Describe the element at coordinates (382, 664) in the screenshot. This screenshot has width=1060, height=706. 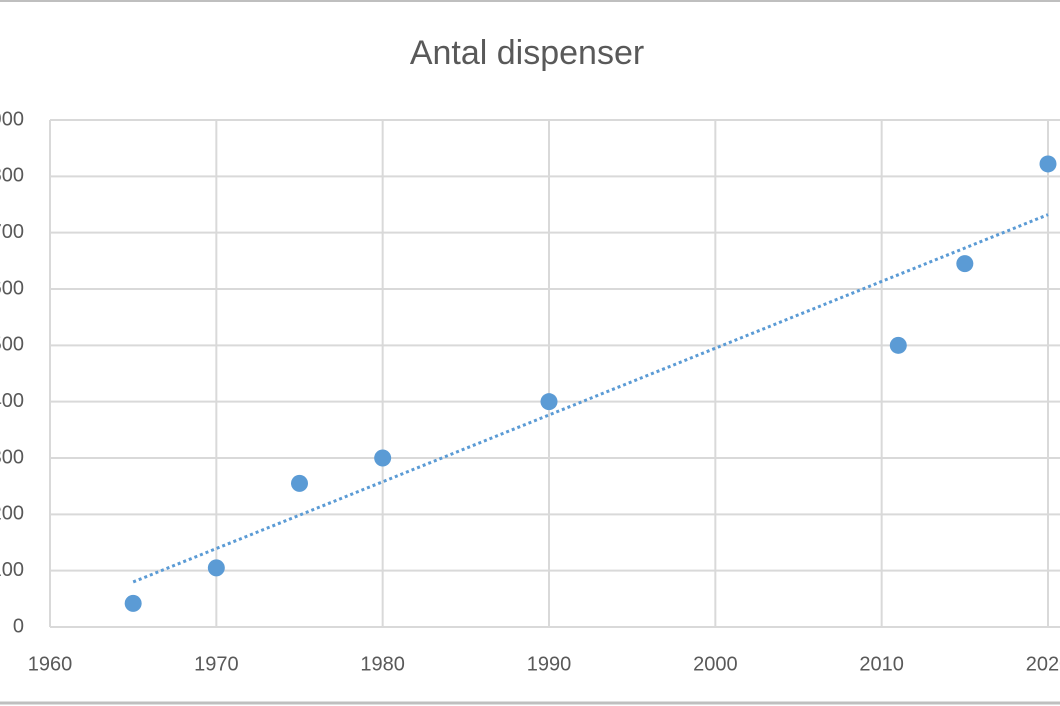
I see `x-tick-label: 1980` at that location.